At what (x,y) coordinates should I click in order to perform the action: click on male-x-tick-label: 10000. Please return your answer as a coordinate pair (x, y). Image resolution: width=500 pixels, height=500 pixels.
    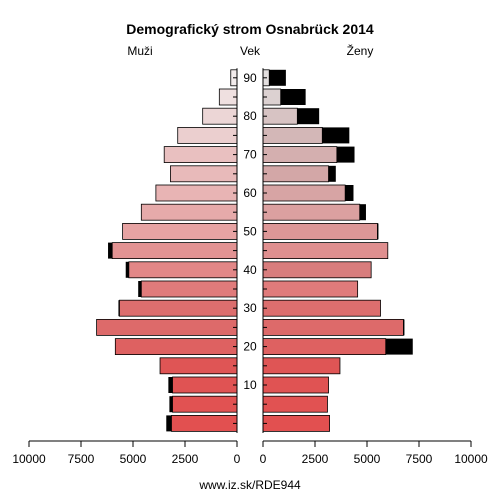
    Looking at the image, I should click on (29, 459).